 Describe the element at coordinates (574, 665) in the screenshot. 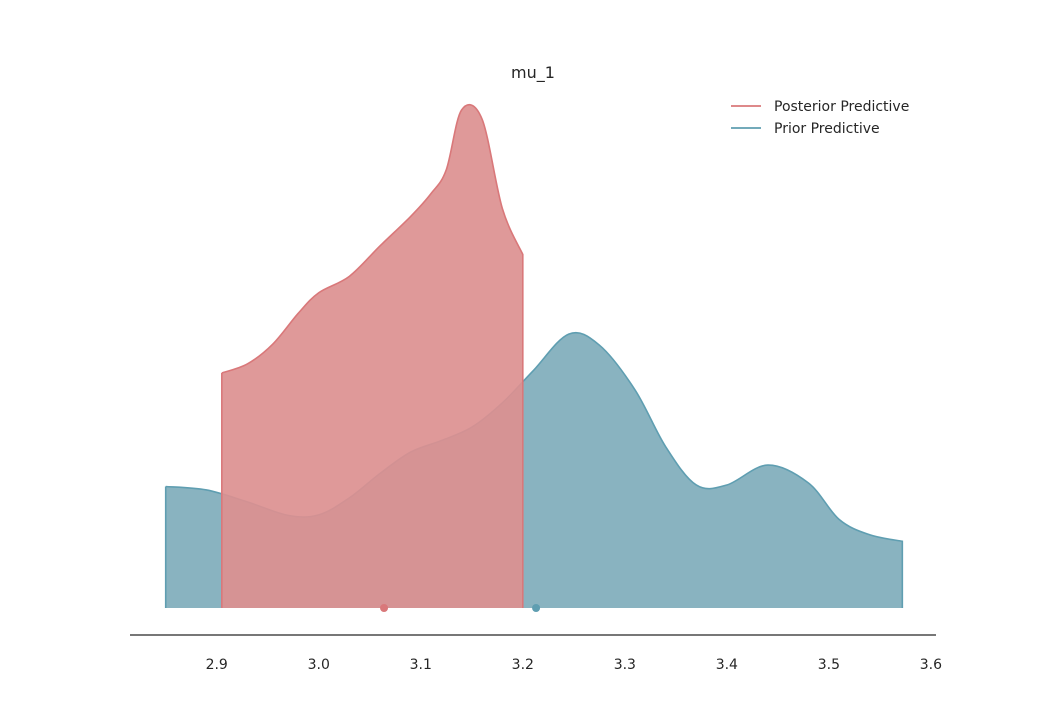

I see `x-axis-ticks: 2.9 3.0 3.1 3.2 3.3 3.4 3.5 3.6` at that location.